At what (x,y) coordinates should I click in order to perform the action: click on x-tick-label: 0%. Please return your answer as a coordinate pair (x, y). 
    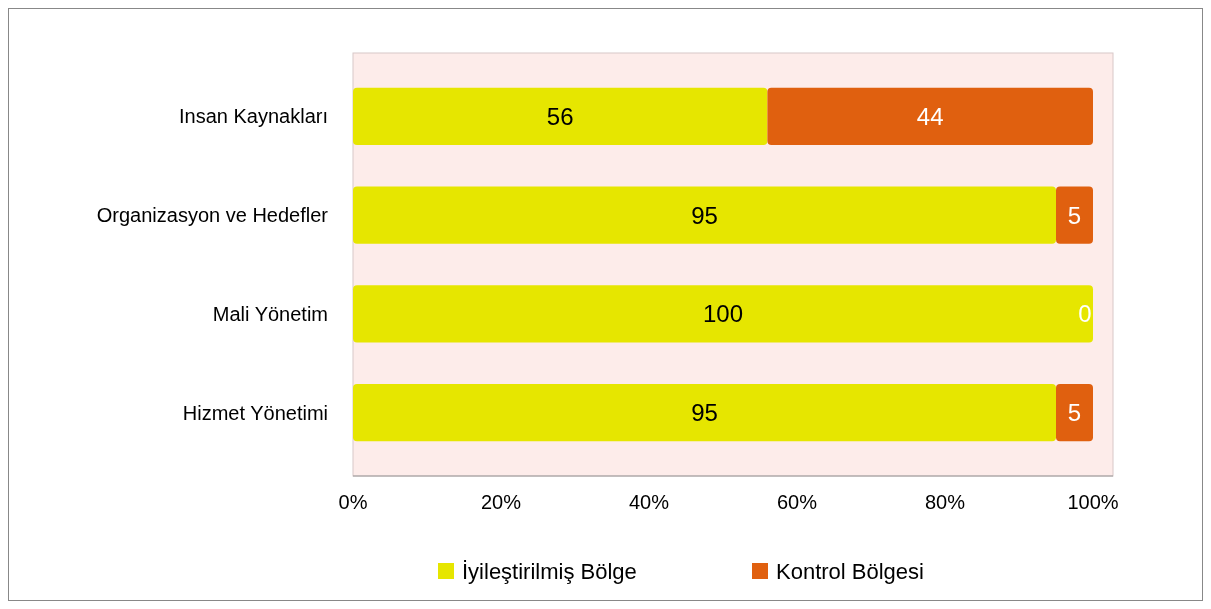
    Looking at the image, I should click on (353, 502).